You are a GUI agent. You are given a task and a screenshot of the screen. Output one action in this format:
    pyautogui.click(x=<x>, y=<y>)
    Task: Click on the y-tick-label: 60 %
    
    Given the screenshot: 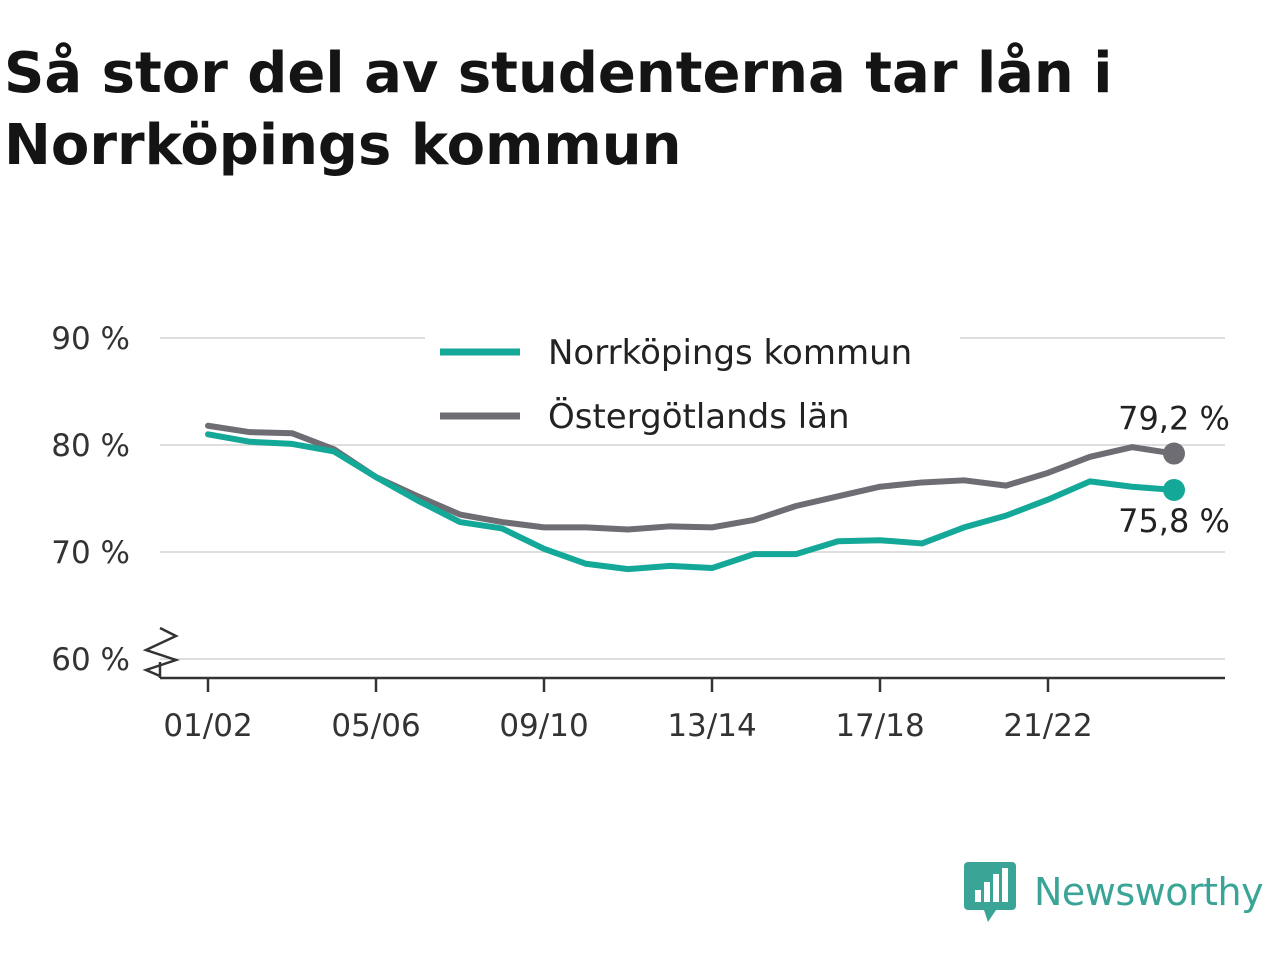 What is the action you would take?
    pyautogui.click(x=90, y=660)
    